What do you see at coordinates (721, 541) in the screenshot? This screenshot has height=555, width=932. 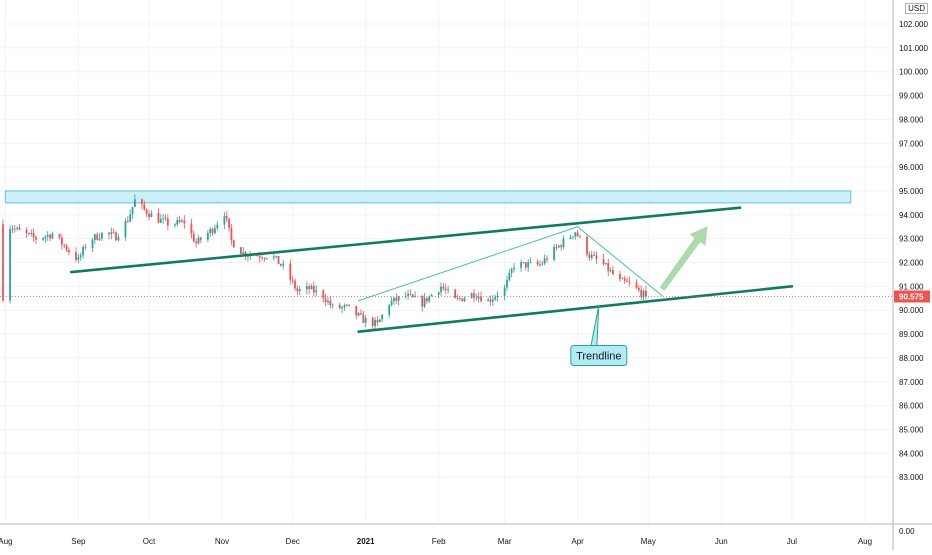 I see `time-tick-label: Jun` at bounding box center [721, 541].